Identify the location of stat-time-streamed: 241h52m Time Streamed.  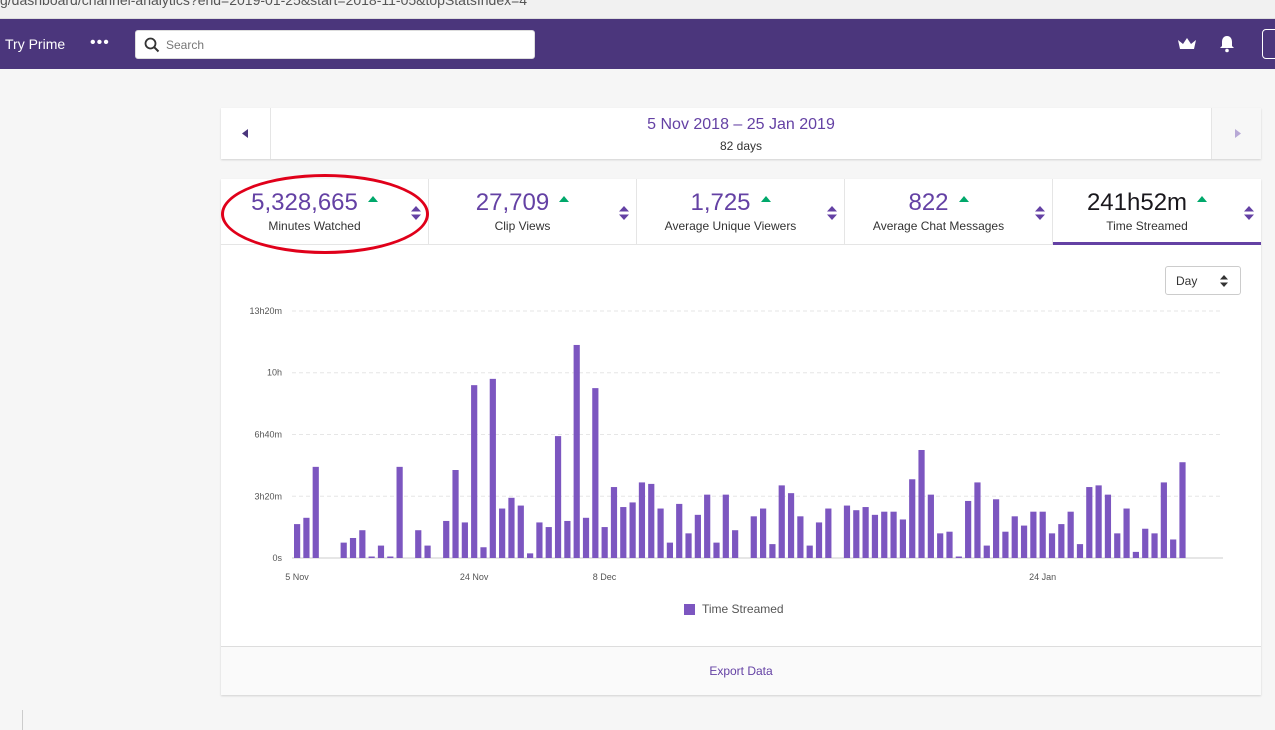
(1157, 212).